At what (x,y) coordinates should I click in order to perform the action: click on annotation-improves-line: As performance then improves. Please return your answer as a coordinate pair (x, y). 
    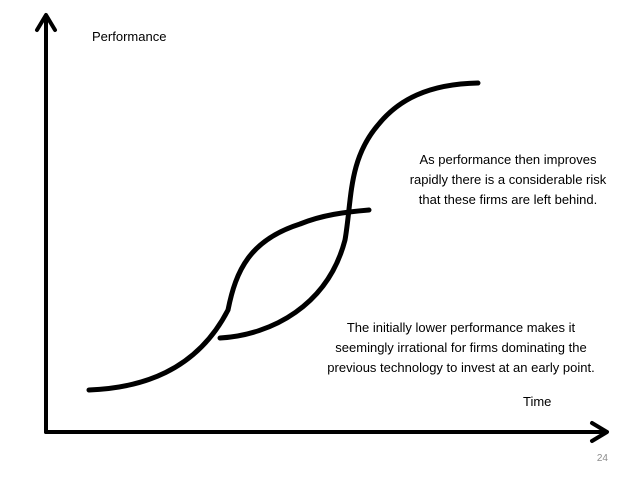
    Looking at the image, I should click on (508, 159).